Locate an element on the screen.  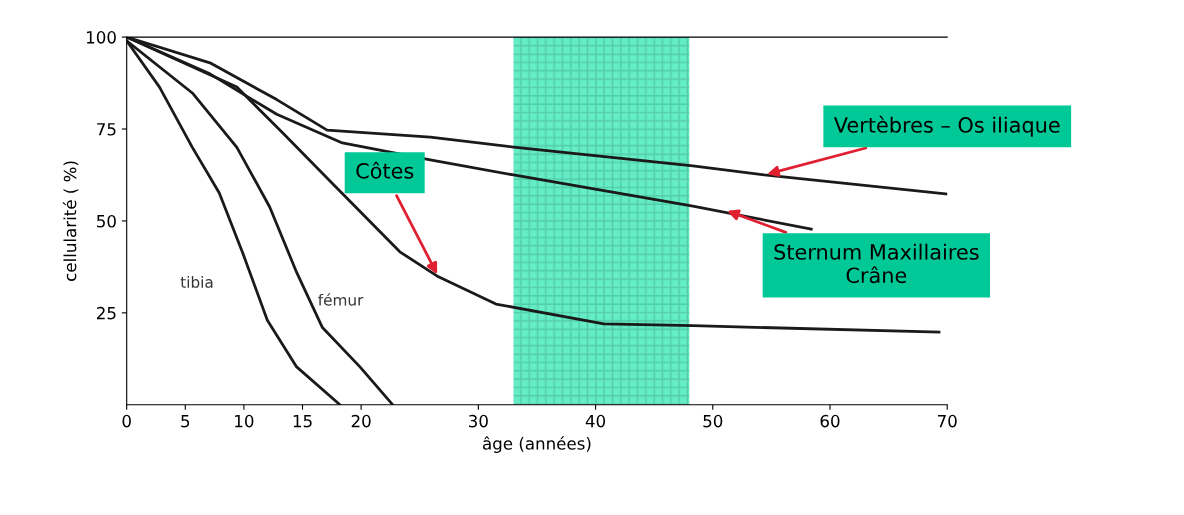
x-tick-label: 0 is located at coordinates (126, 421).